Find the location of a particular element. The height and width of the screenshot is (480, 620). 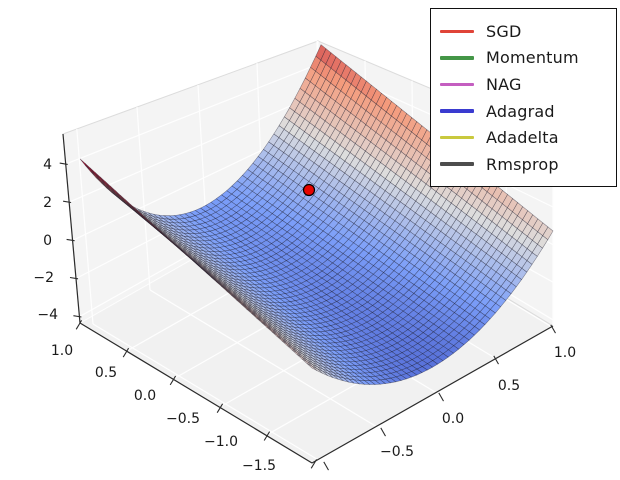

legend-item-adadelta: Adadelta is located at coordinates (523, 137).